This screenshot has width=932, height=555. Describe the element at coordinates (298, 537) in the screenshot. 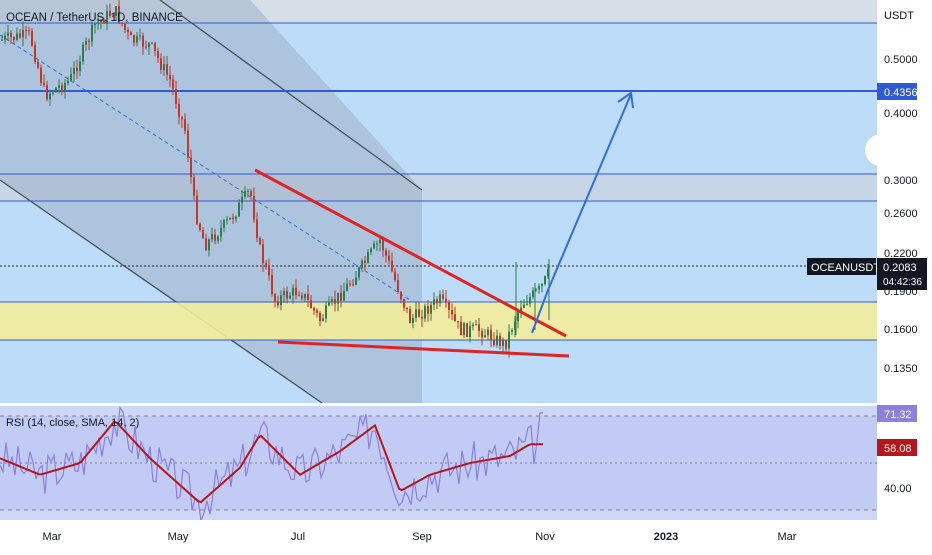

I see `time-label-jul: Jul` at that location.